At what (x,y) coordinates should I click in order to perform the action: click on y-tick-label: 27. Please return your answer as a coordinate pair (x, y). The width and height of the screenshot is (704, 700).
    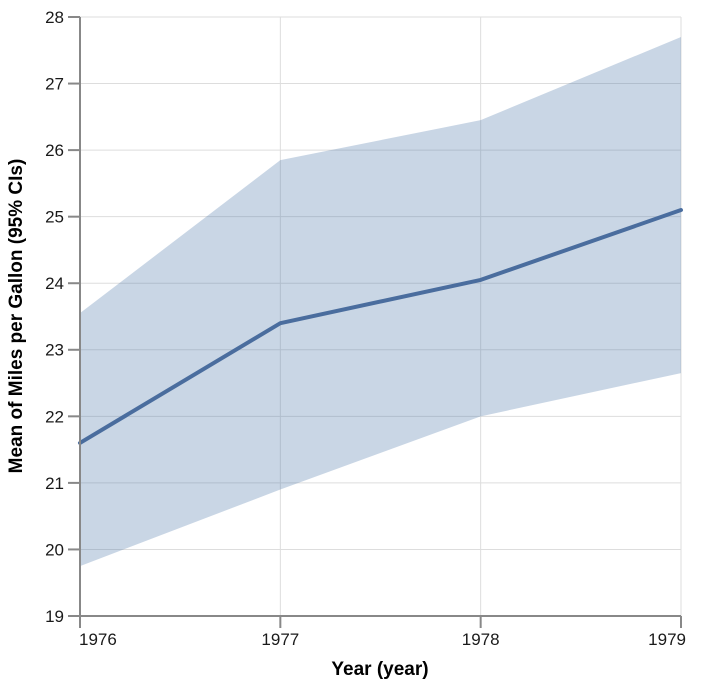
    Looking at the image, I should click on (54, 84).